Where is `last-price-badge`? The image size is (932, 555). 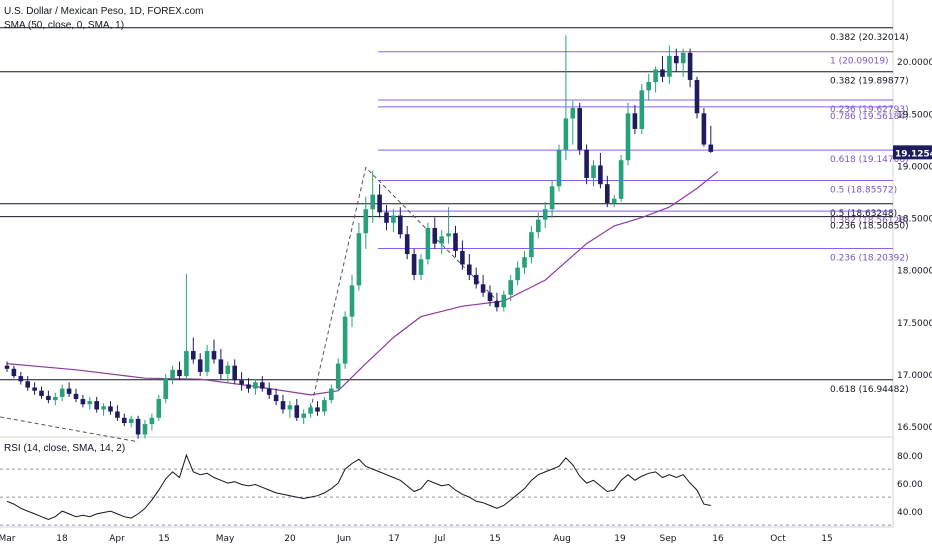 last-price-badge is located at coordinates (912, 152).